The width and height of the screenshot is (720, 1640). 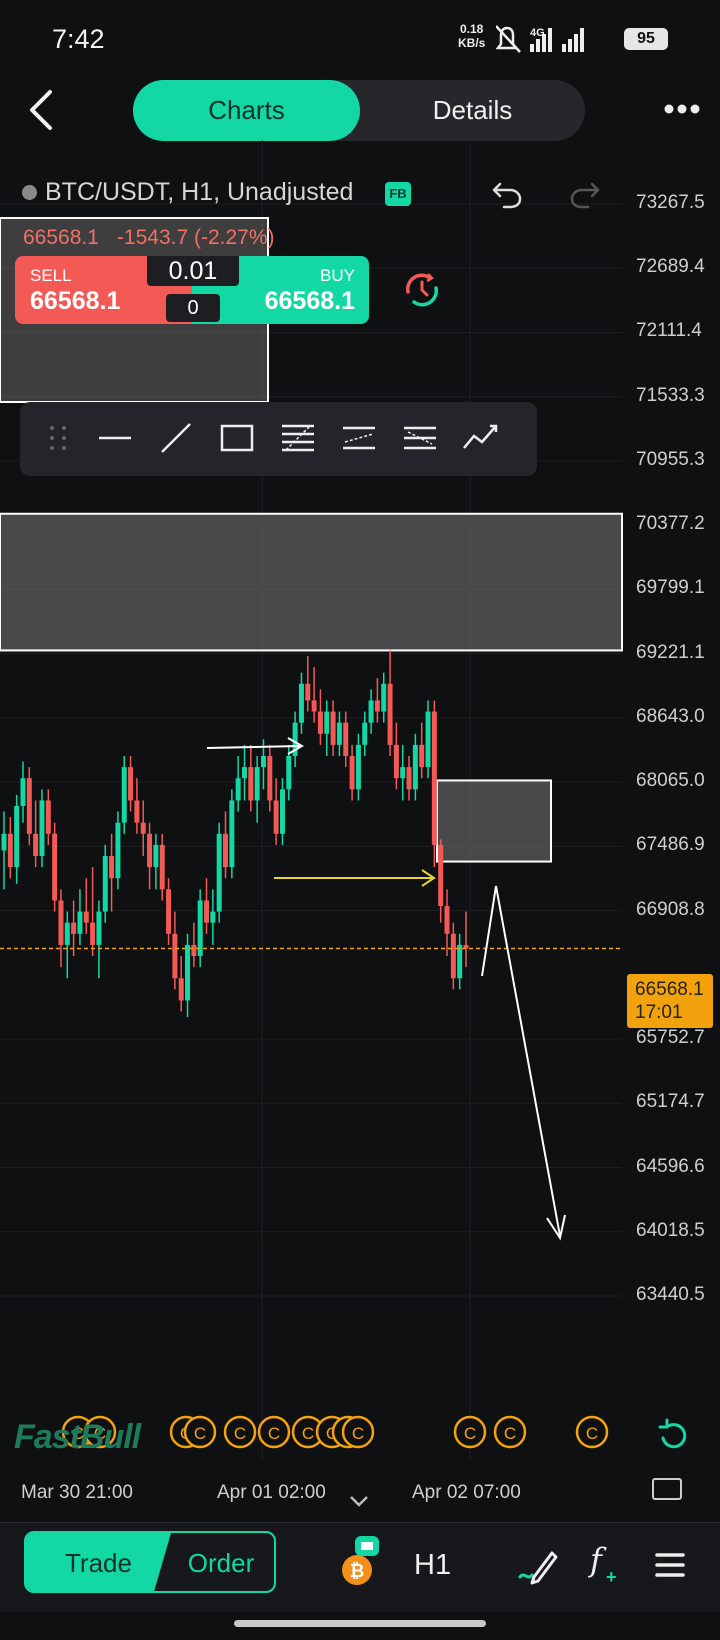 What do you see at coordinates (193, 271) in the screenshot?
I see `lot-size-input: 0.01` at bounding box center [193, 271].